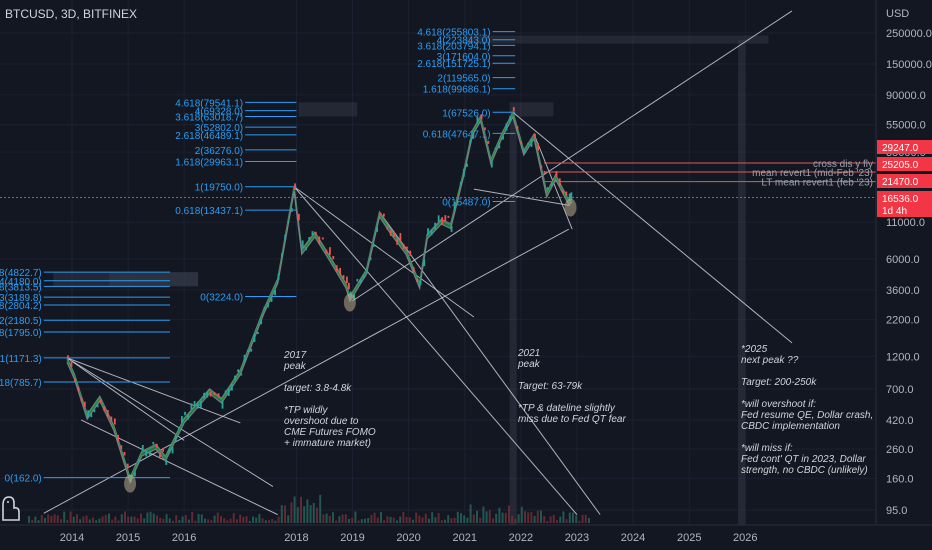  I want to click on time-axis-panel, so click(438, 537).